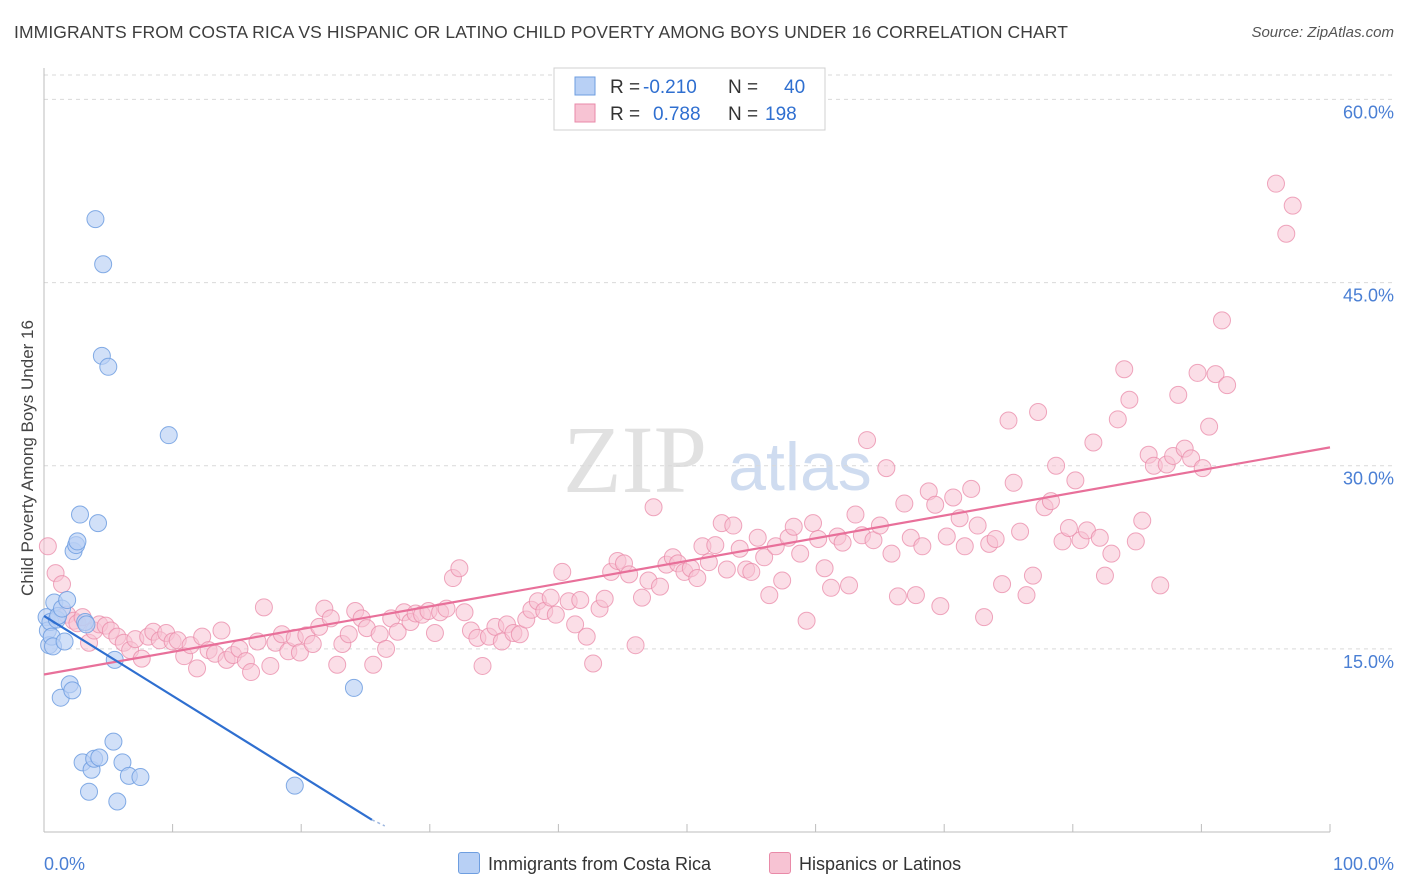  What do you see at coordinates (743, 87) in the screenshot?
I see `stats-n-label-blue: N =` at bounding box center [743, 87].